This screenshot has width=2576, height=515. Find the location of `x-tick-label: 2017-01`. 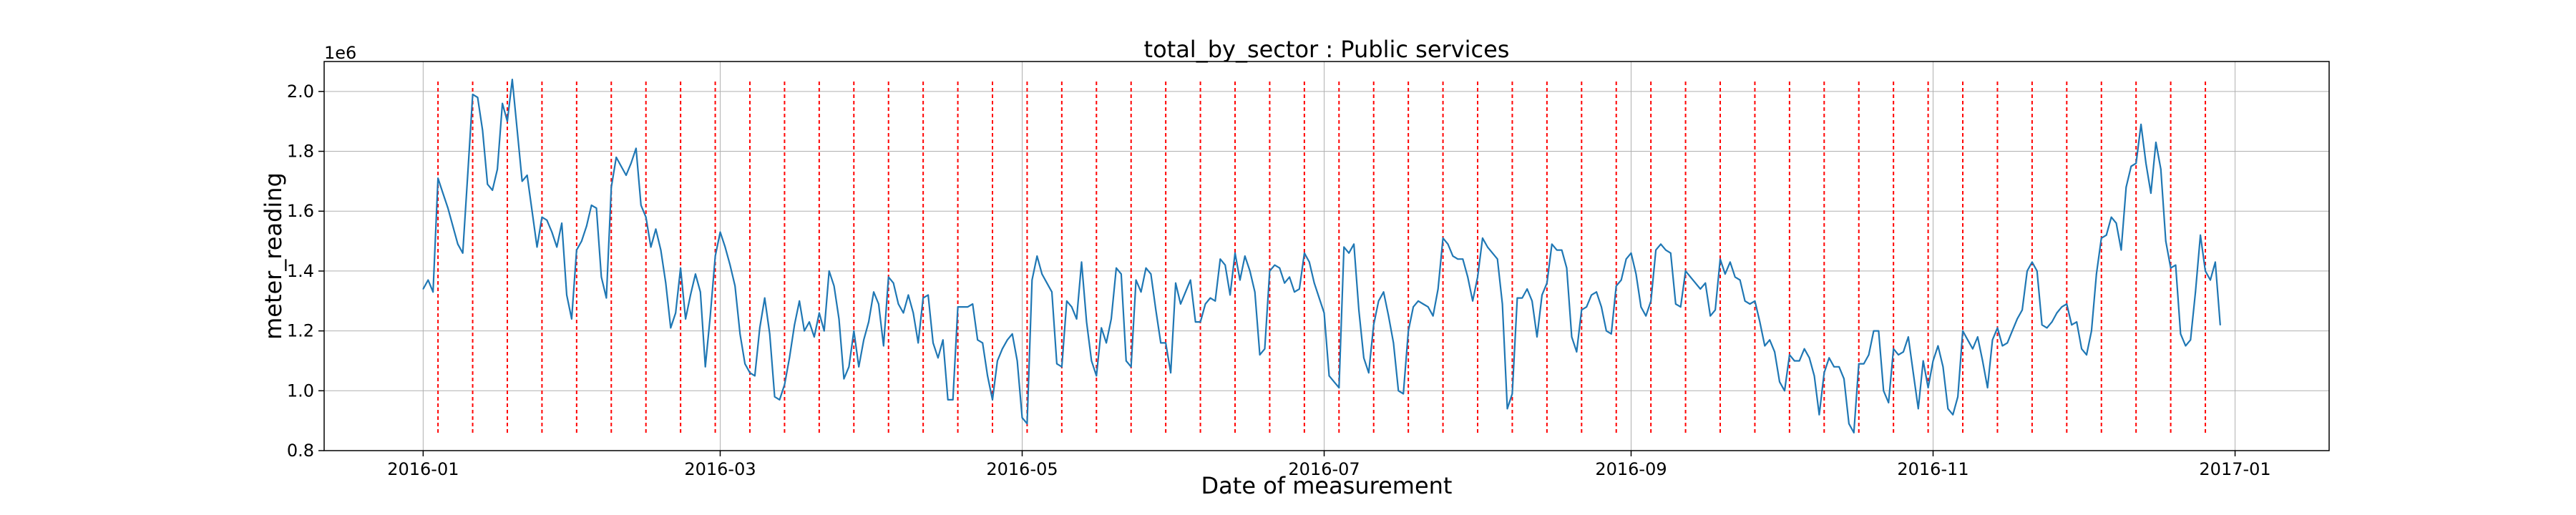

x-tick-label: 2017-01 is located at coordinates (2234, 469).